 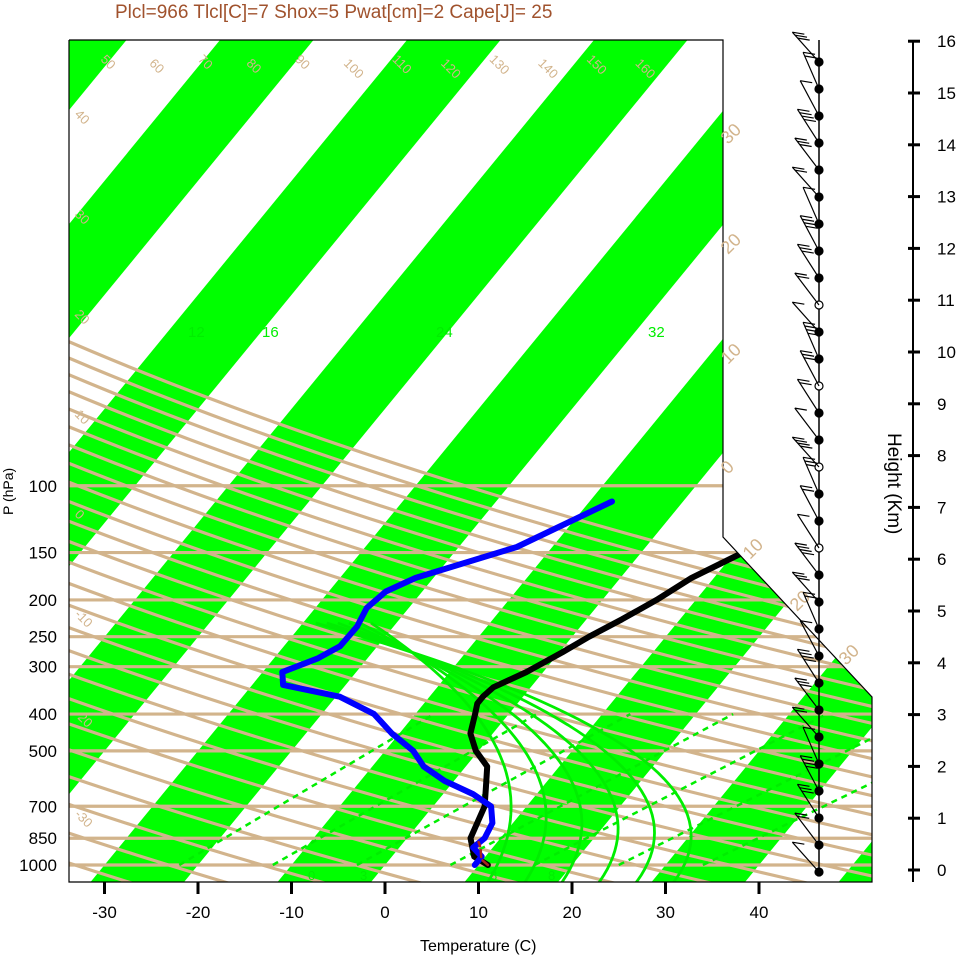 What do you see at coordinates (941, 456) in the screenshot?
I see `height-tick-label: 8` at bounding box center [941, 456].